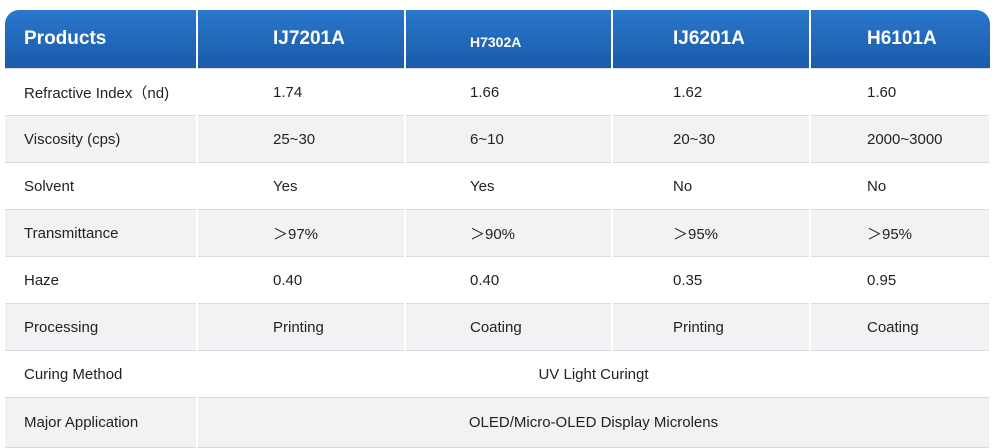 Image resolution: width=1000 pixels, height=448 pixels. I want to click on table-row: Viscosity (cps) 25~30 6~10 20~30 2000~3000, so click(498, 139).